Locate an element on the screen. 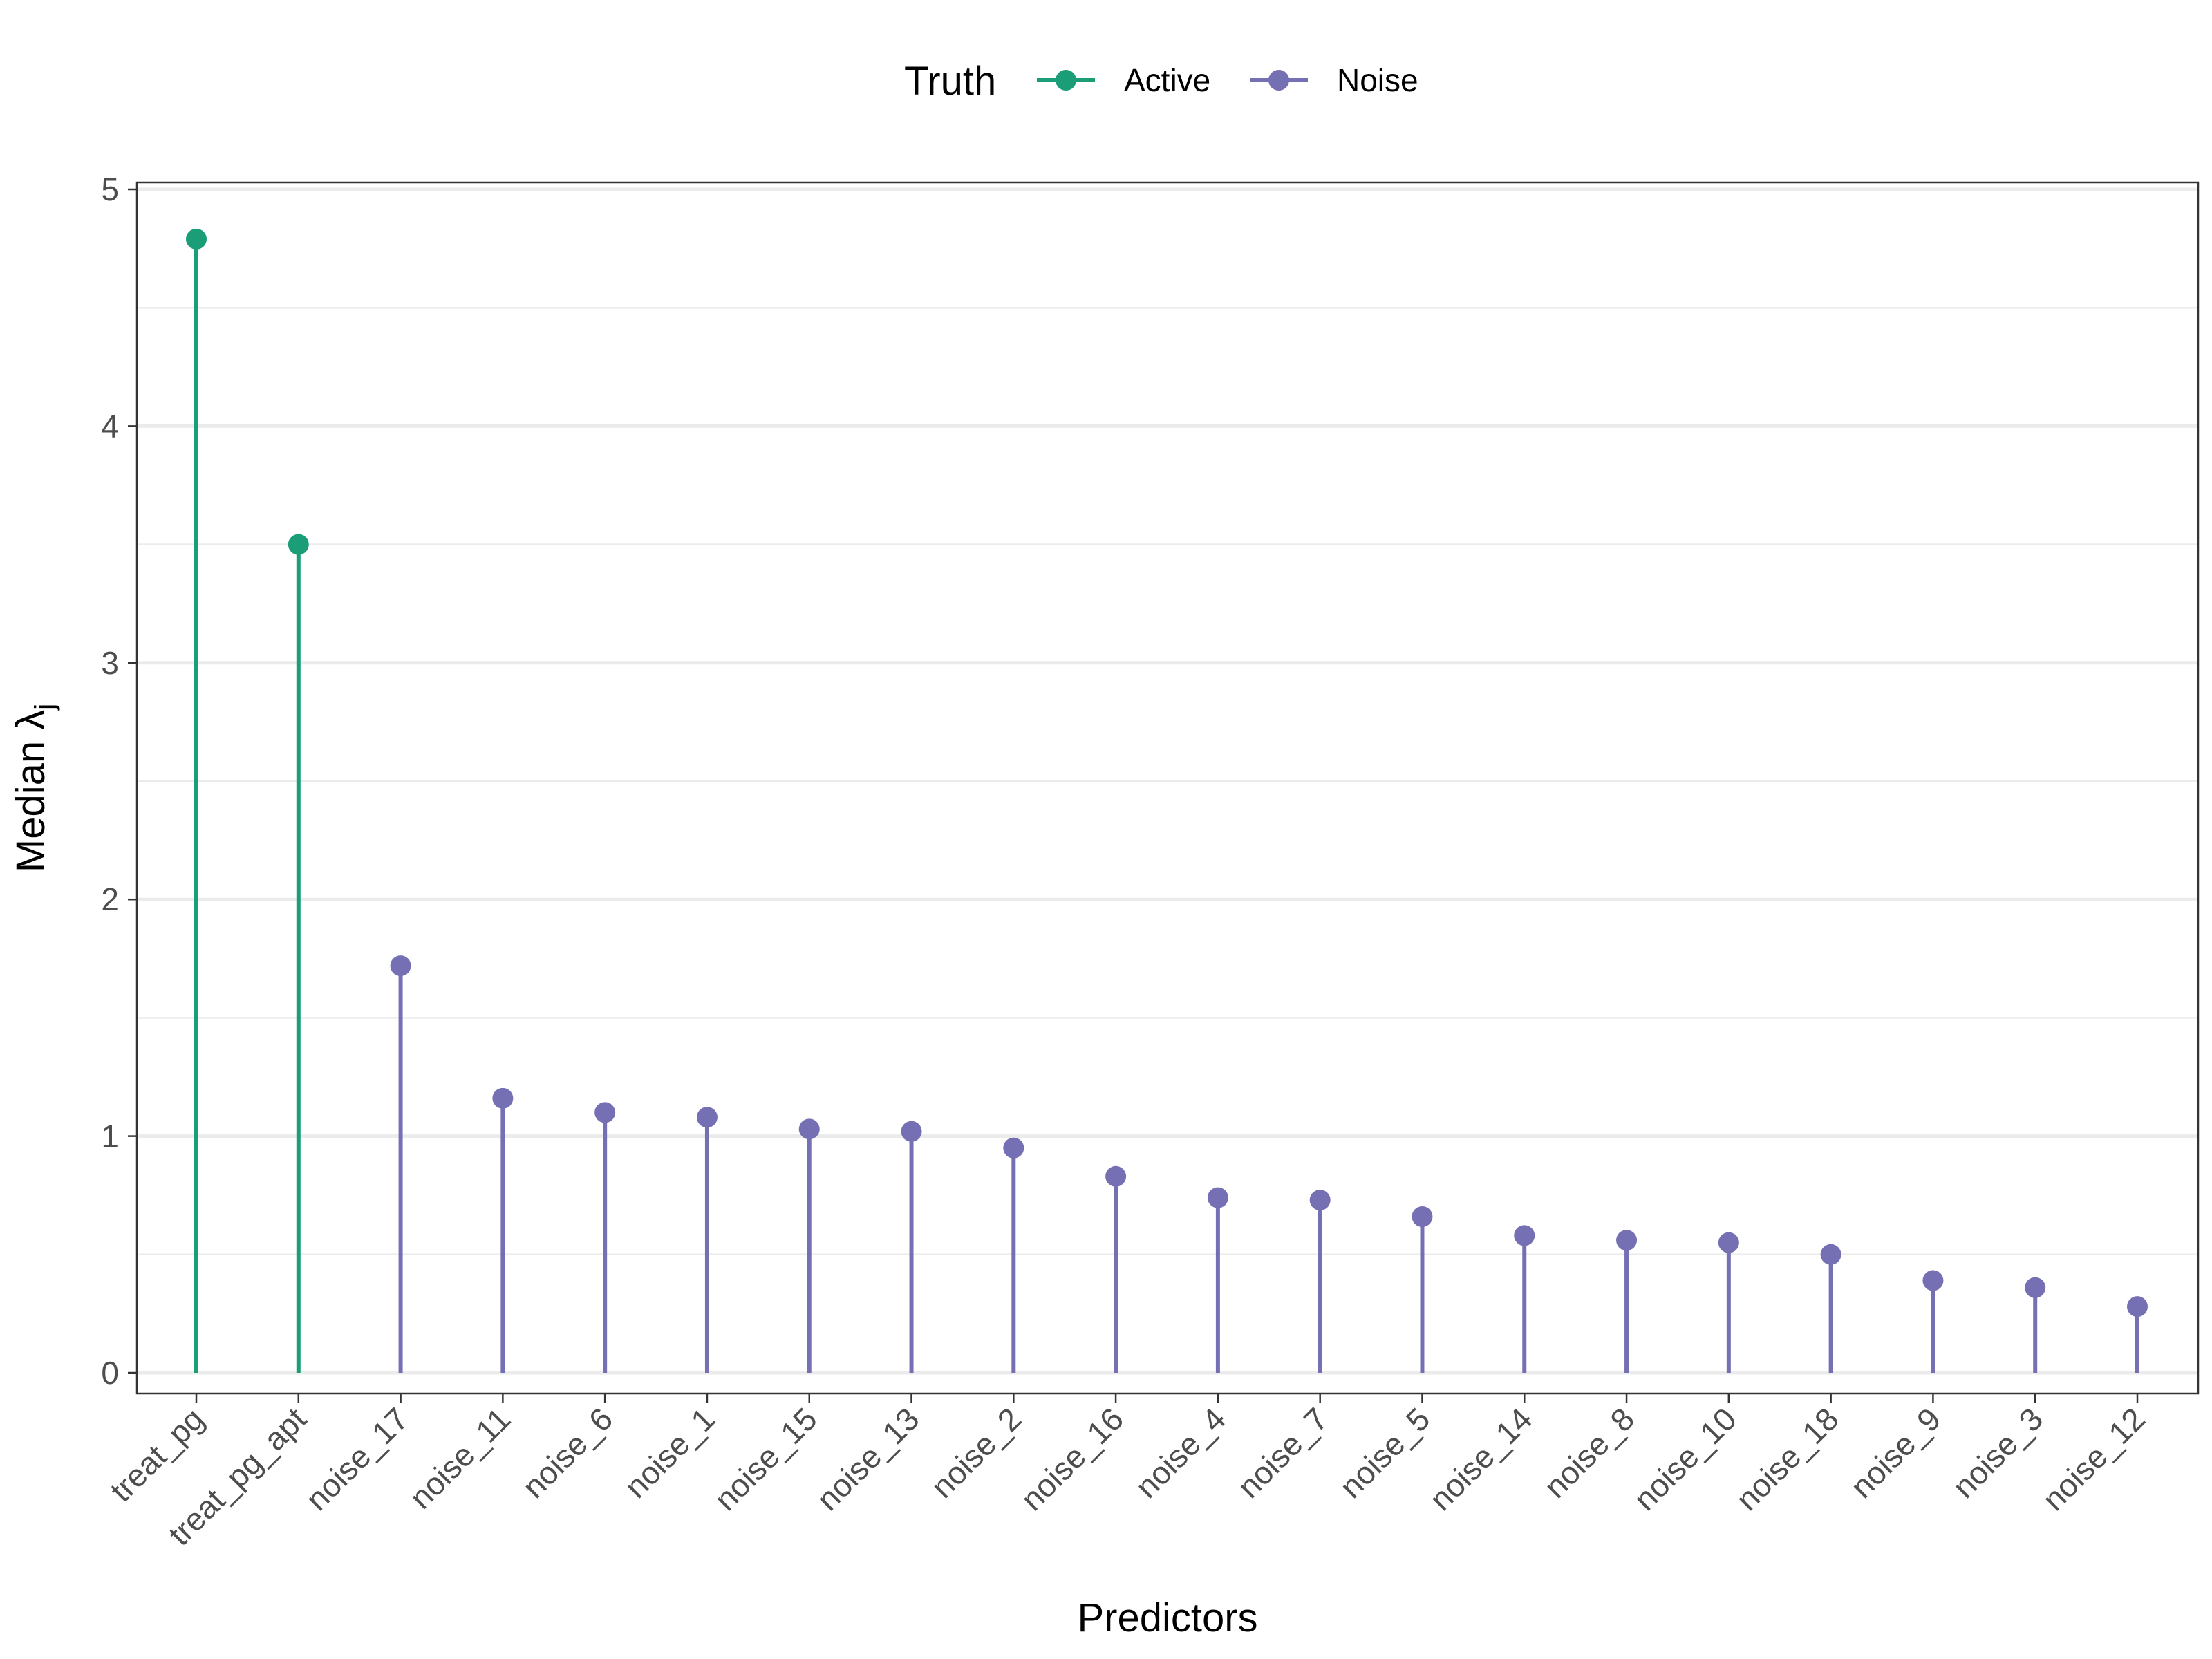 The height and width of the screenshot is (1659, 2212). y-axis-title-subscript: j is located at coordinates (45, 707).